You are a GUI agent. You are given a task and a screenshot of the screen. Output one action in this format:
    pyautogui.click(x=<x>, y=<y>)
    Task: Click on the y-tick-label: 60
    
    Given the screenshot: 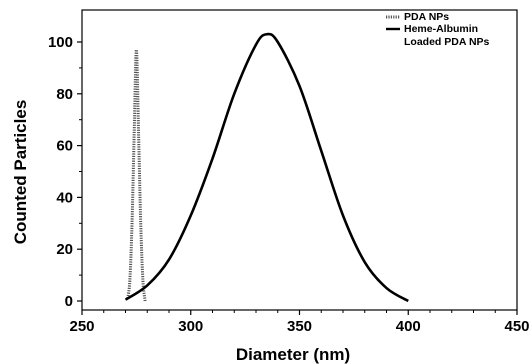 What is the action you would take?
    pyautogui.click(x=64, y=146)
    